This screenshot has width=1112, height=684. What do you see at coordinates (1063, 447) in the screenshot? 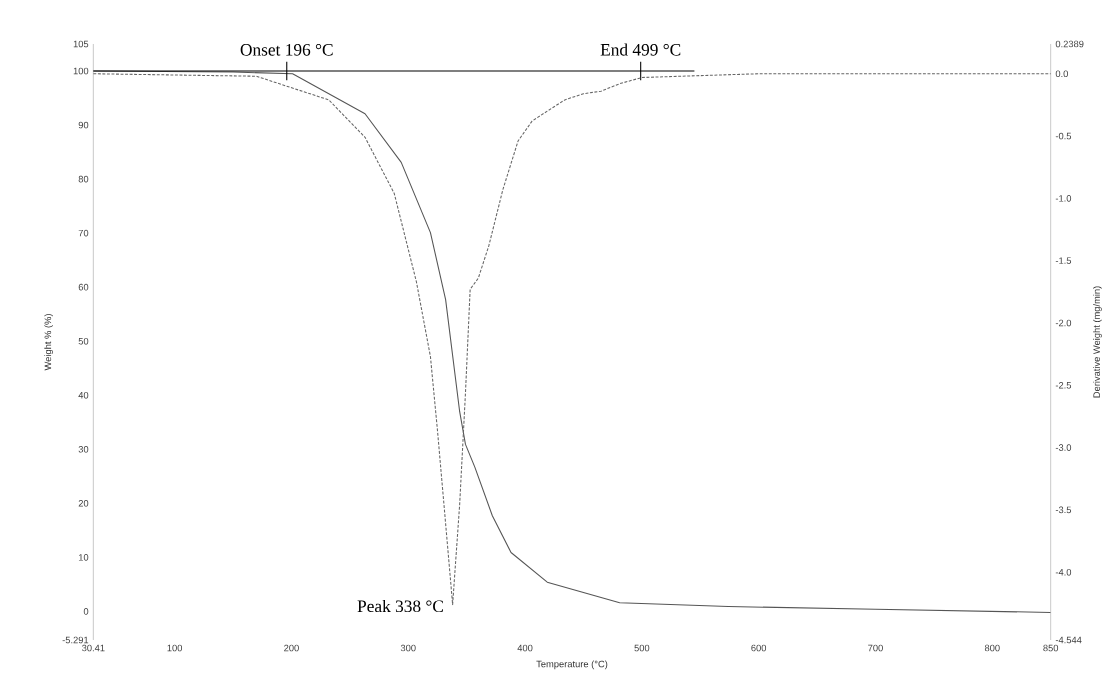
I see `y2-tick-label: -3.0` at bounding box center [1063, 447].